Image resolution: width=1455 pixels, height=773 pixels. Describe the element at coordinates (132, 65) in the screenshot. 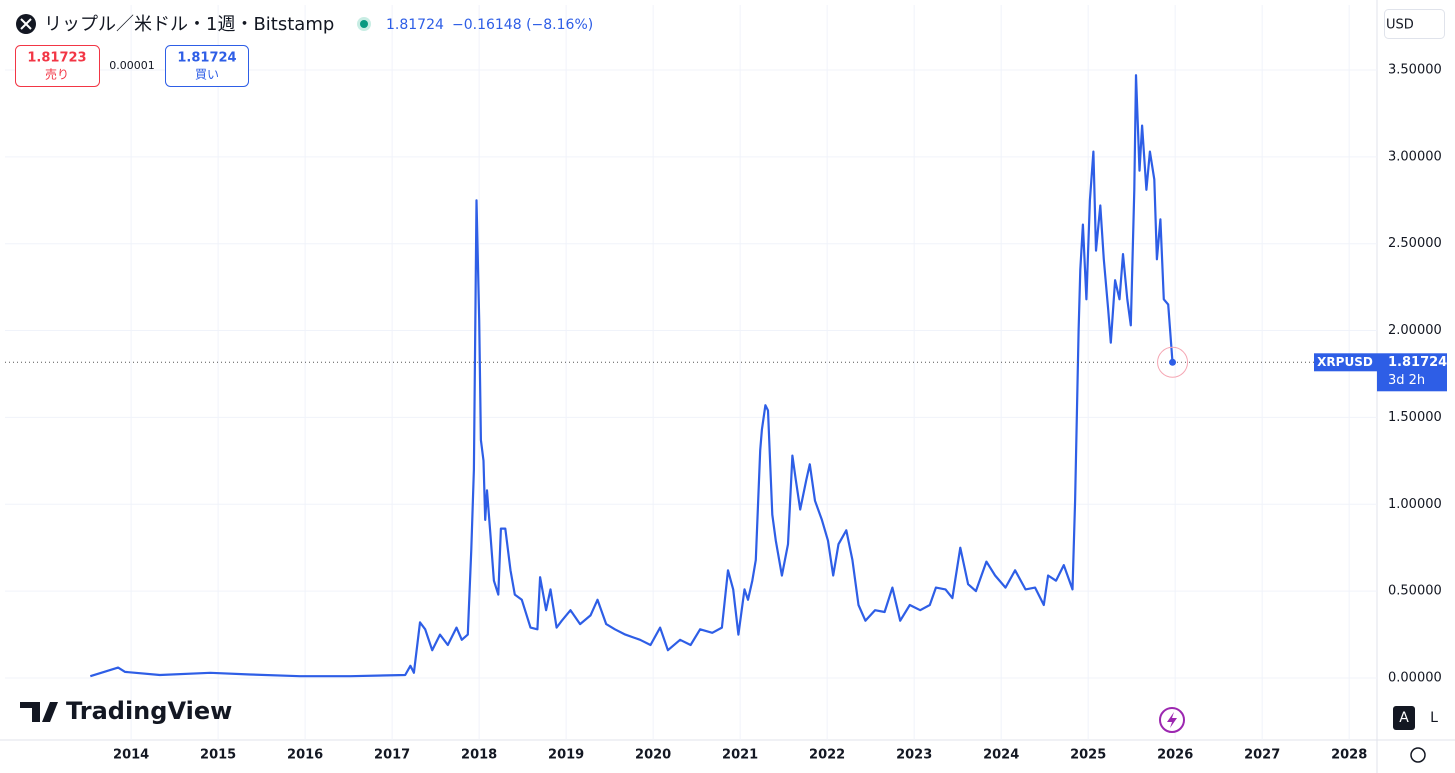

I see `spread: 0.00001` at that location.